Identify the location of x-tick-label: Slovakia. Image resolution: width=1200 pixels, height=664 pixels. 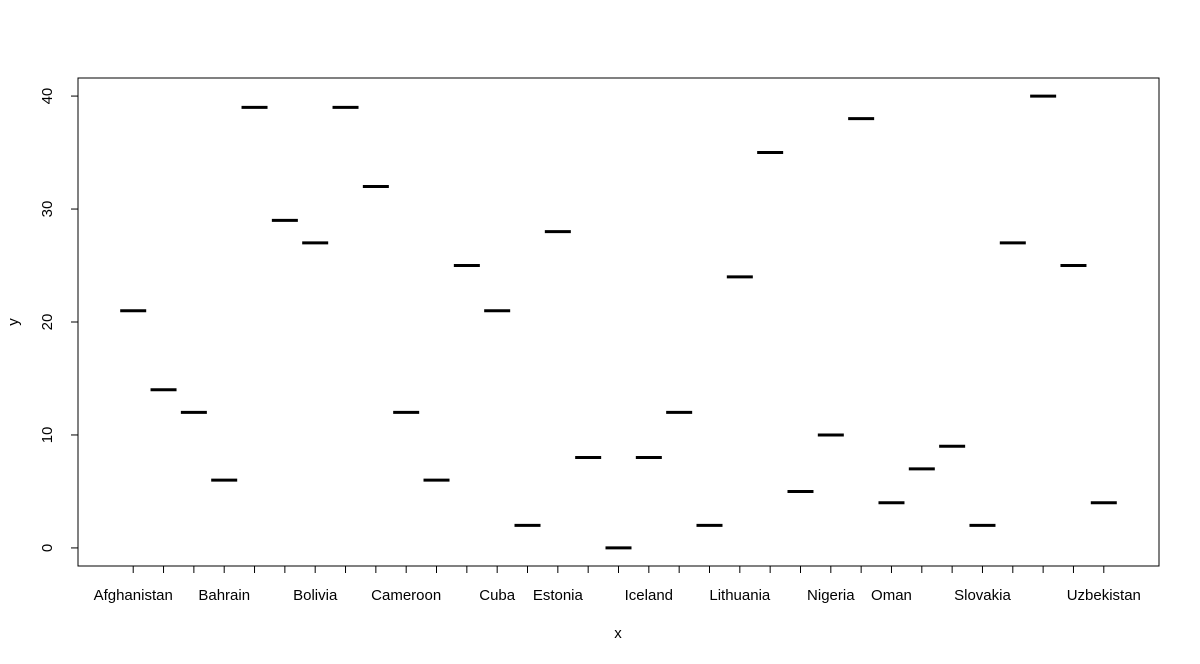
(982, 595).